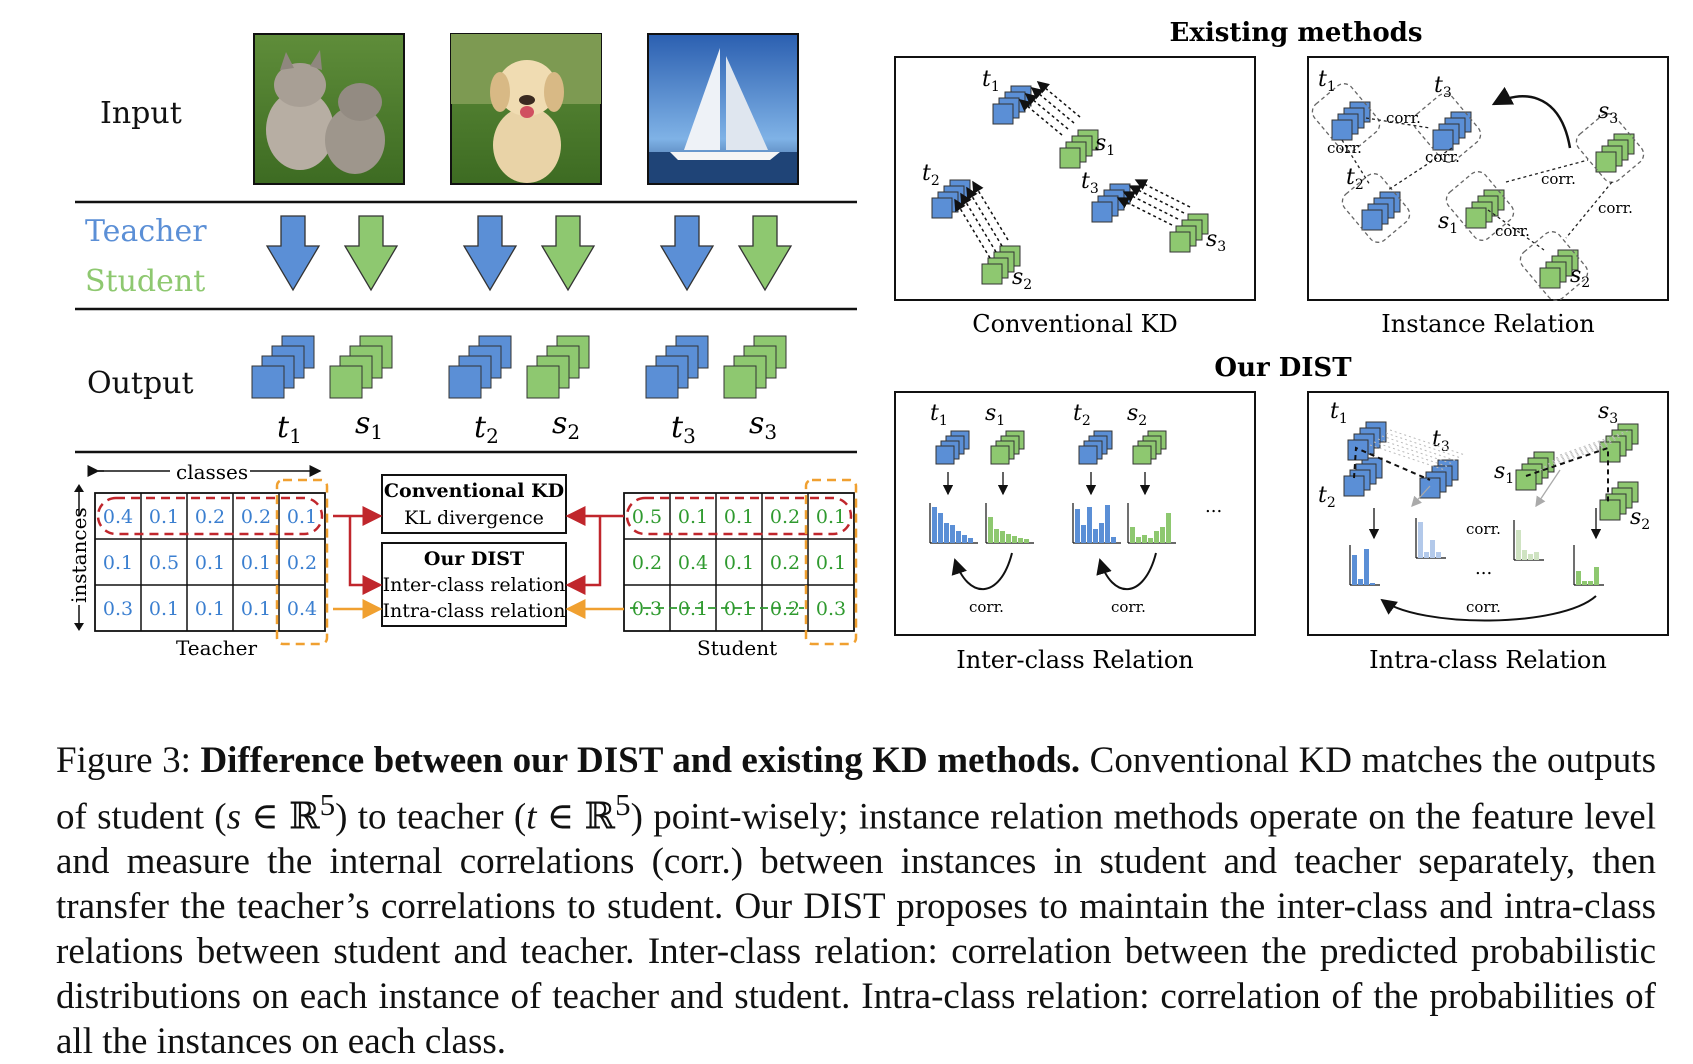 The width and height of the screenshot is (1693, 1064). I want to click on matrix-connectors, so click(478, 562).